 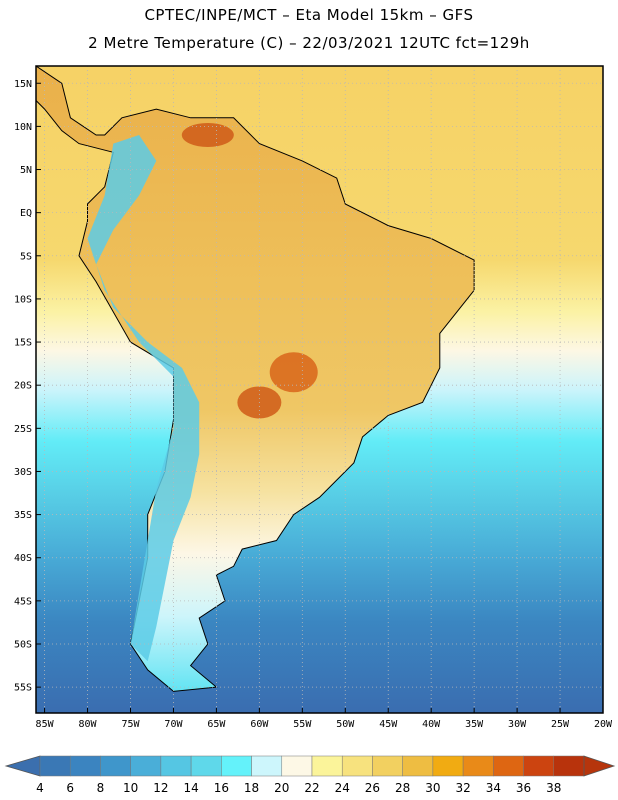 What do you see at coordinates (553, 788) in the screenshot?
I see `colorbar-label: 38` at bounding box center [553, 788].